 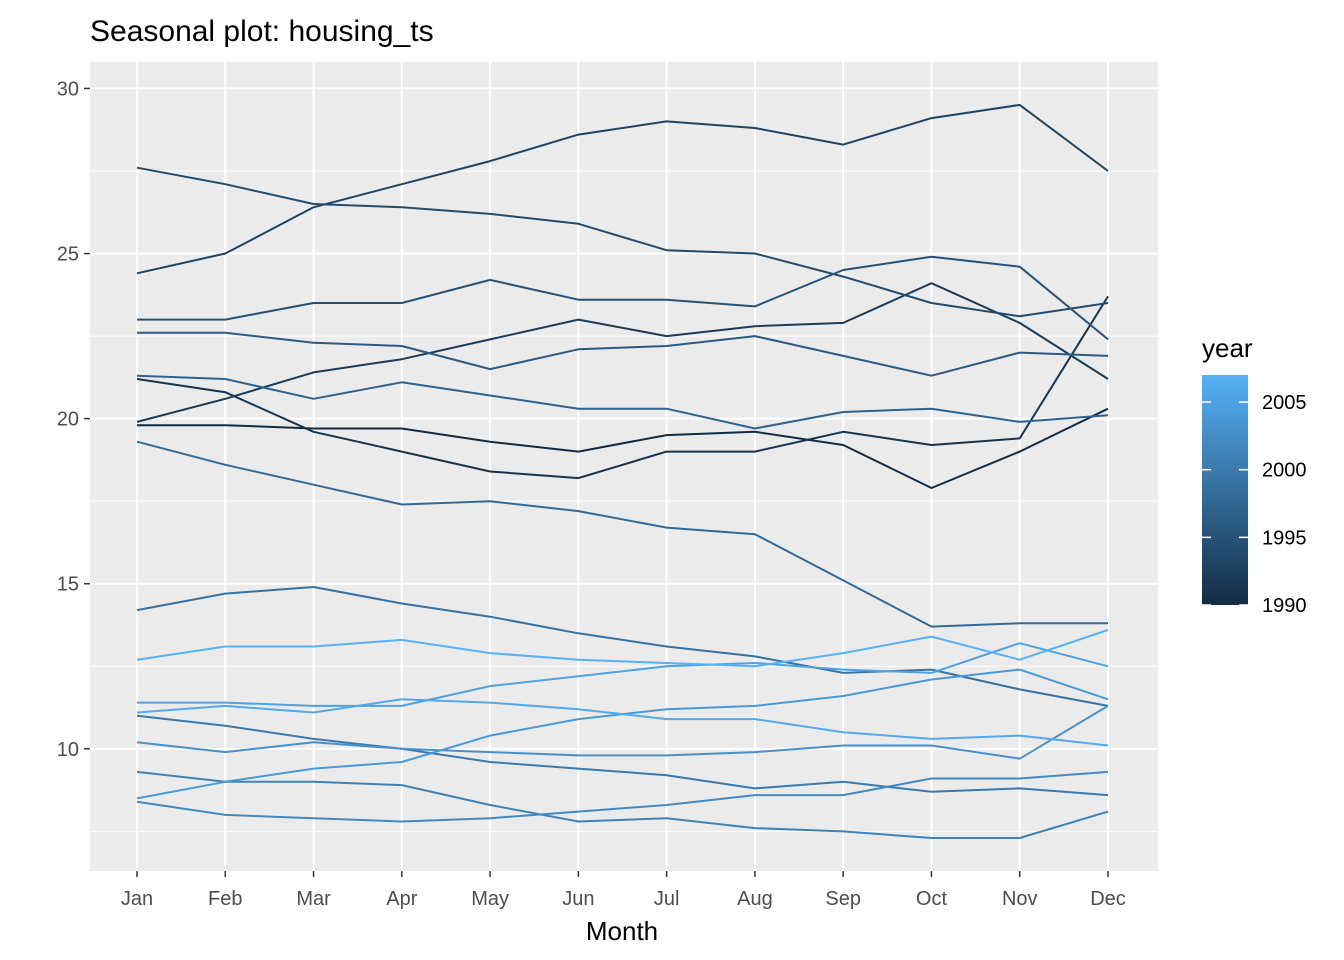 I want to click on series-line-2003, so click(x=622, y=732).